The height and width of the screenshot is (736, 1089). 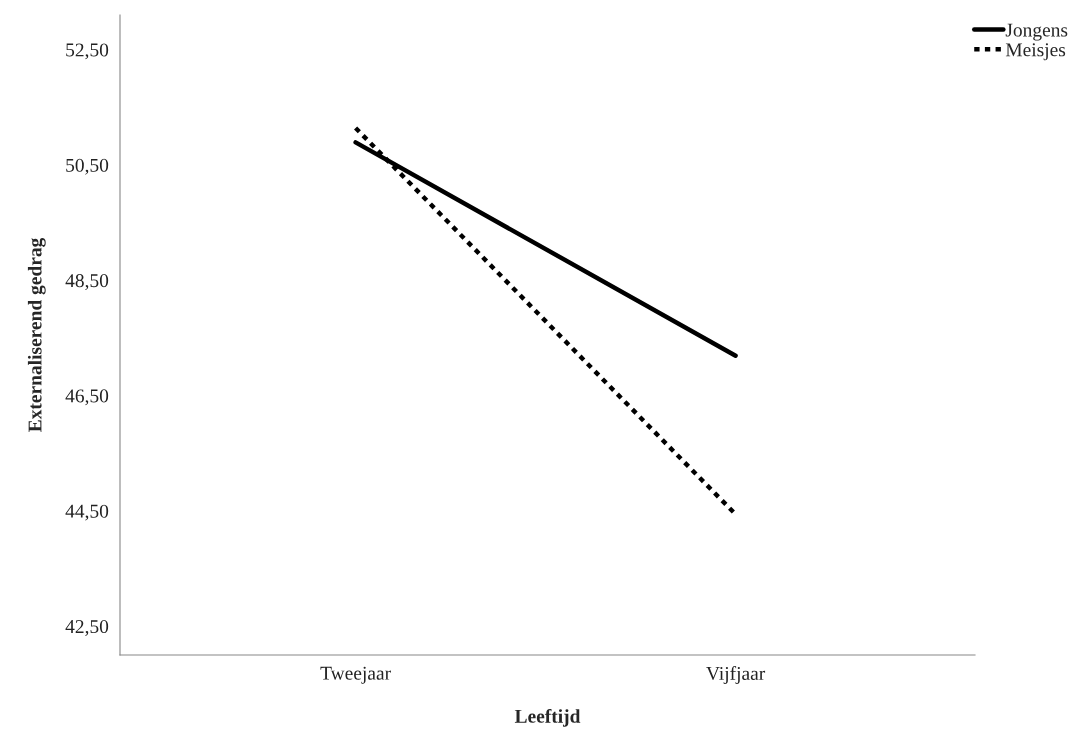 I want to click on x-tick-label: Vijfjaar, so click(x=736, y=675).